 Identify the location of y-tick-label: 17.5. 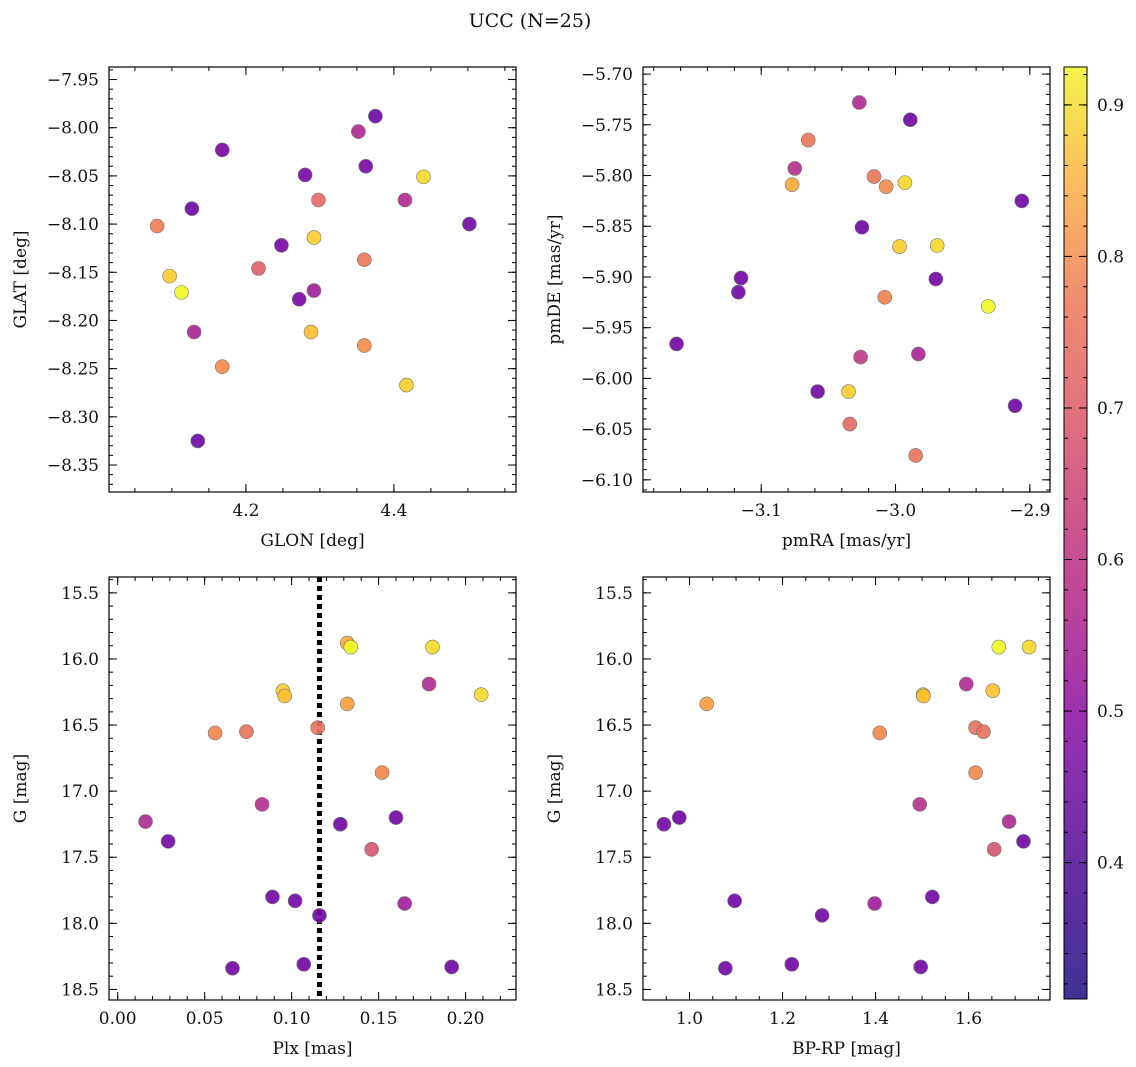
(614, 858).